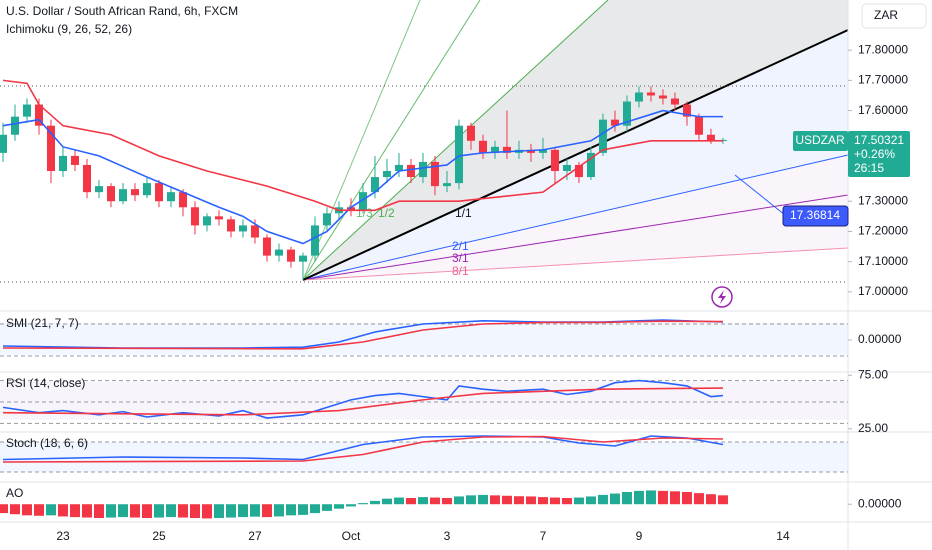 The height and width of the screenshot is (550, 932). I want to click on pane-title: SMI (21, 7, 7), so click(42, 323).